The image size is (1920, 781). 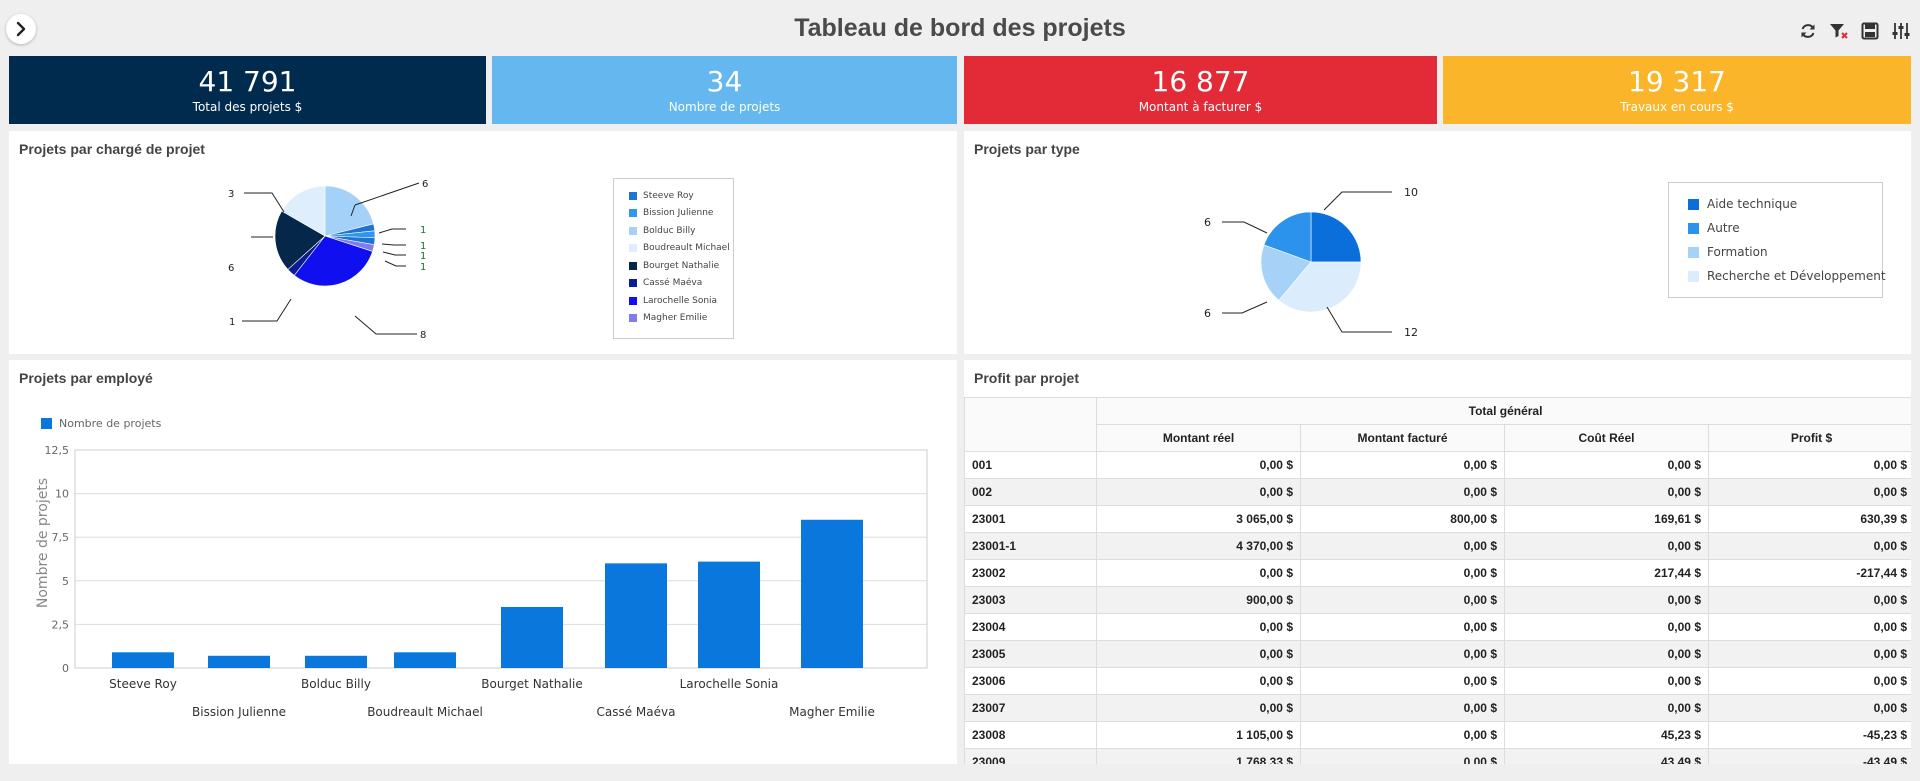 I want to click on legend-item: Formation, so click(x=1728, y=252).